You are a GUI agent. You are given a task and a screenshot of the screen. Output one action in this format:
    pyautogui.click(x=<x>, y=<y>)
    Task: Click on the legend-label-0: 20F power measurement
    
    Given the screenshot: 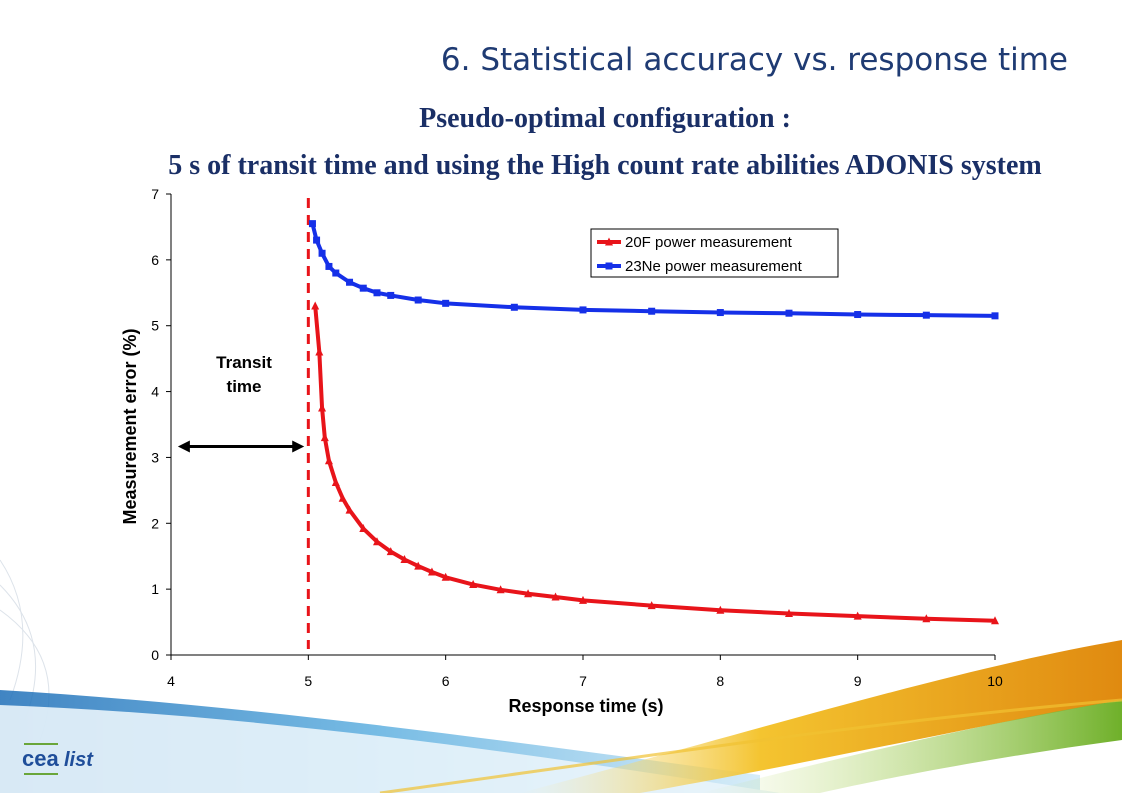 What is the action you would take?
    pyautogui.click(x=709, y=242)
    